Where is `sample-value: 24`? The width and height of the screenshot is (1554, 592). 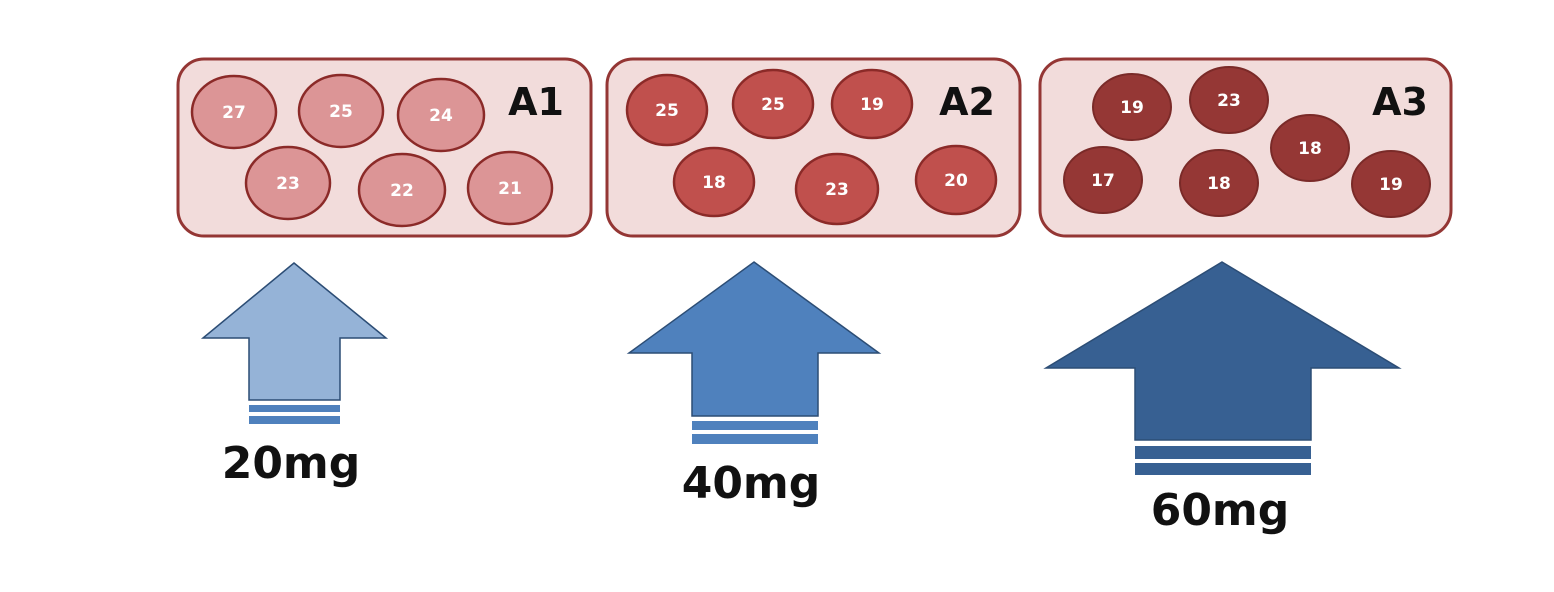 sample-value: 24 is located at coordinates (441, 116).